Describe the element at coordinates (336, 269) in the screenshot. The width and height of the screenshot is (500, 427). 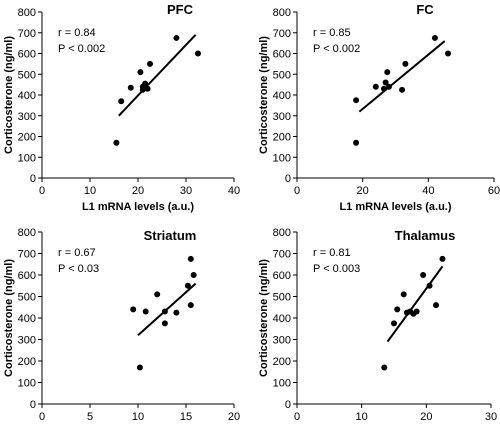
I see `p-value-label: P < 0.003` at that location.